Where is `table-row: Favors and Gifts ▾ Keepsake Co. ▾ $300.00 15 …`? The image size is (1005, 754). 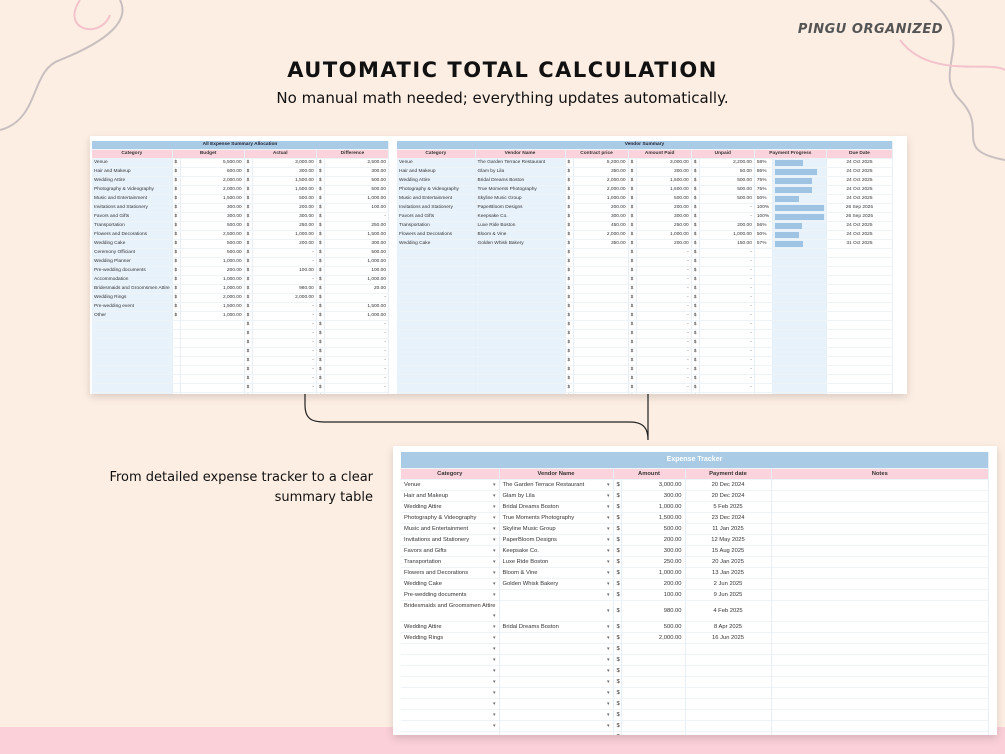
table-row: Favors and Gifts ▾ Keepsake Co. ▾ $300.00 15 … is located at coordinates (695, 551).